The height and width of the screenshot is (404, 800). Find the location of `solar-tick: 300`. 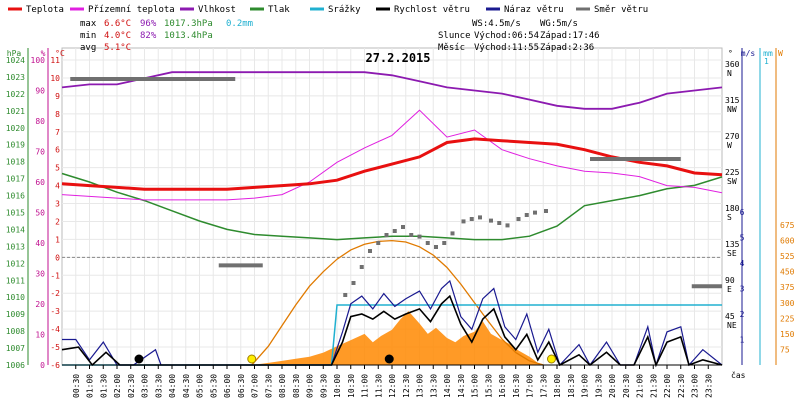

solar-tick: 300 is located at coordinates (787, 303).